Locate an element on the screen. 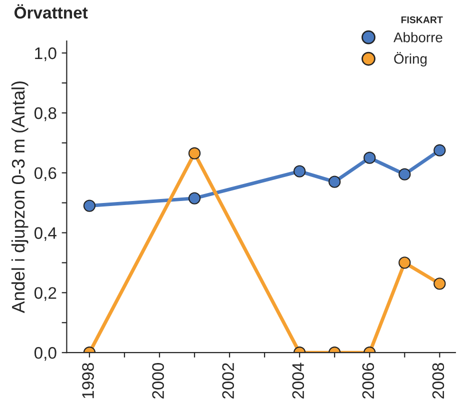 The height and width of the screenshot is (410, 460). x-tick-label: 2002 is located at coordinates (228, 381).